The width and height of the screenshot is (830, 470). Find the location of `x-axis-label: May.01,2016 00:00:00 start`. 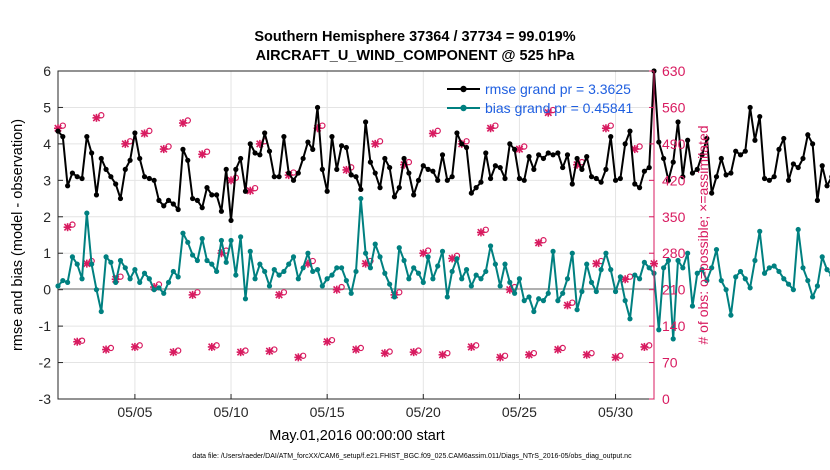

x-axis-label: May.01,2016 00:00:00 start is located at coordinates (356, 436).